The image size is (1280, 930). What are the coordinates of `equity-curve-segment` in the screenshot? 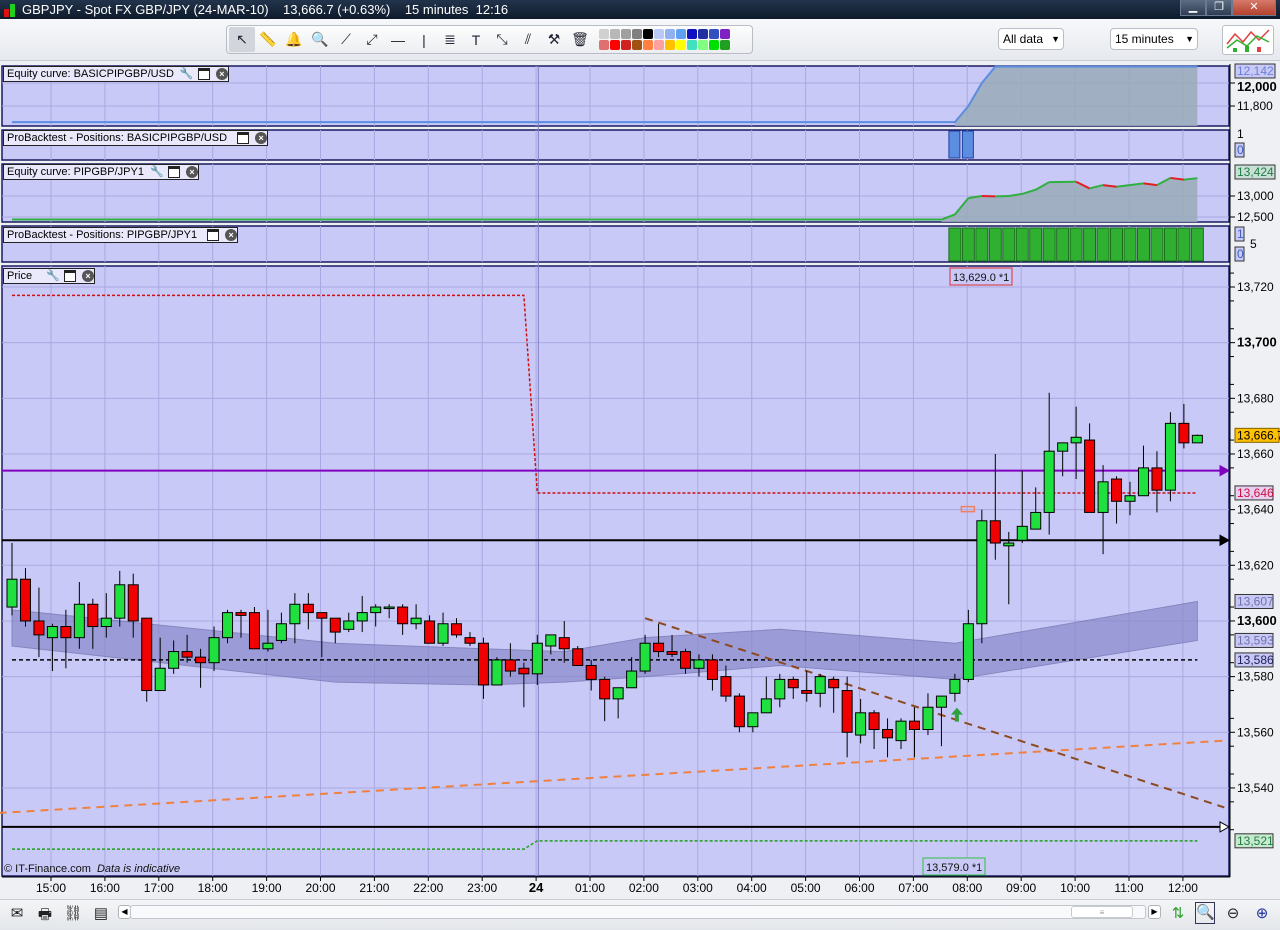 It's located at (1029, 191).